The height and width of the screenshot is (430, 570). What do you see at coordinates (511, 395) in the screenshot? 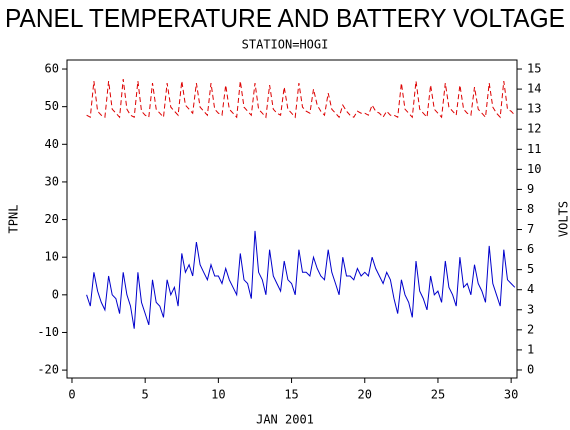
I see `x-tick-label: 30` at bounding box center [511, 395].